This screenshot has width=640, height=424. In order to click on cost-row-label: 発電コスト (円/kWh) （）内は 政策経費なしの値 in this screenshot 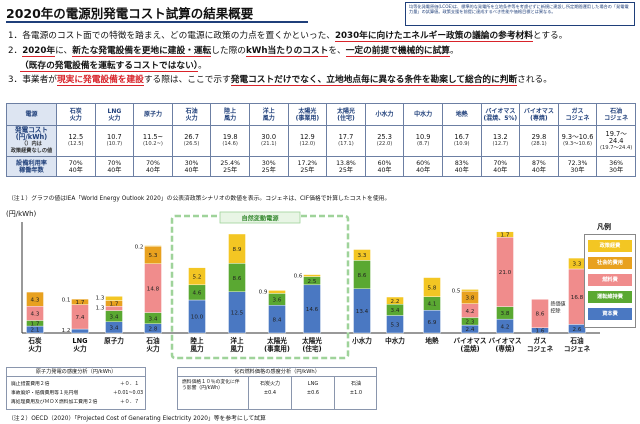, I will do `click(31, 141)`.